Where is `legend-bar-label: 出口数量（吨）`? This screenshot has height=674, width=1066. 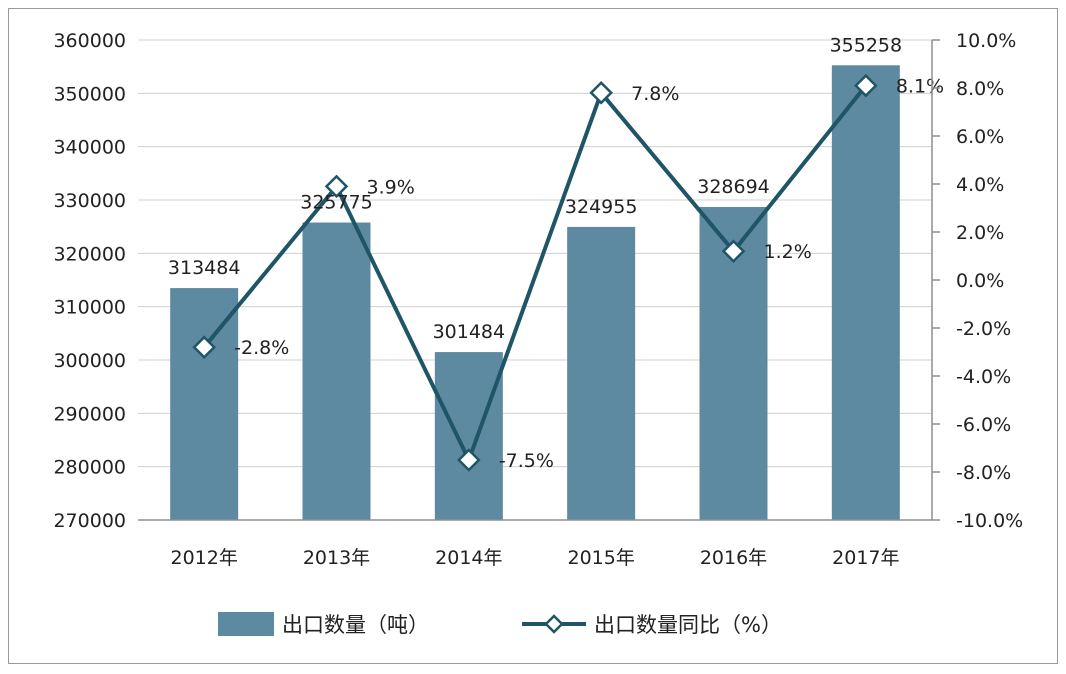
legend-bar-label: 出口数量（吨） is located at coordinates (355, 625).